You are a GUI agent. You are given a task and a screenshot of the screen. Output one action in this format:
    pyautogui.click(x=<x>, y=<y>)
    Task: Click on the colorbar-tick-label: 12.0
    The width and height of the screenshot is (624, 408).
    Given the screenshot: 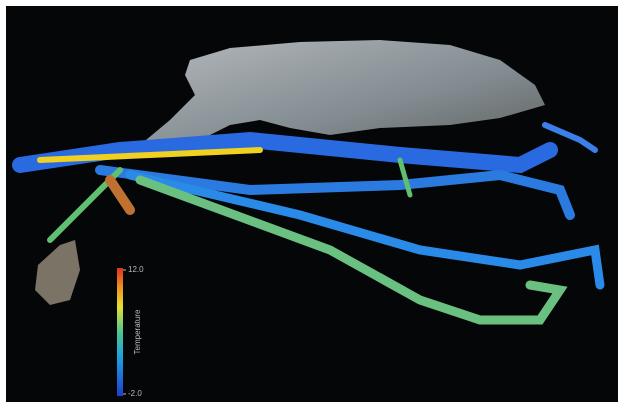 What is the action you would take?
    pyautogui.click(x=136, y=269)
    